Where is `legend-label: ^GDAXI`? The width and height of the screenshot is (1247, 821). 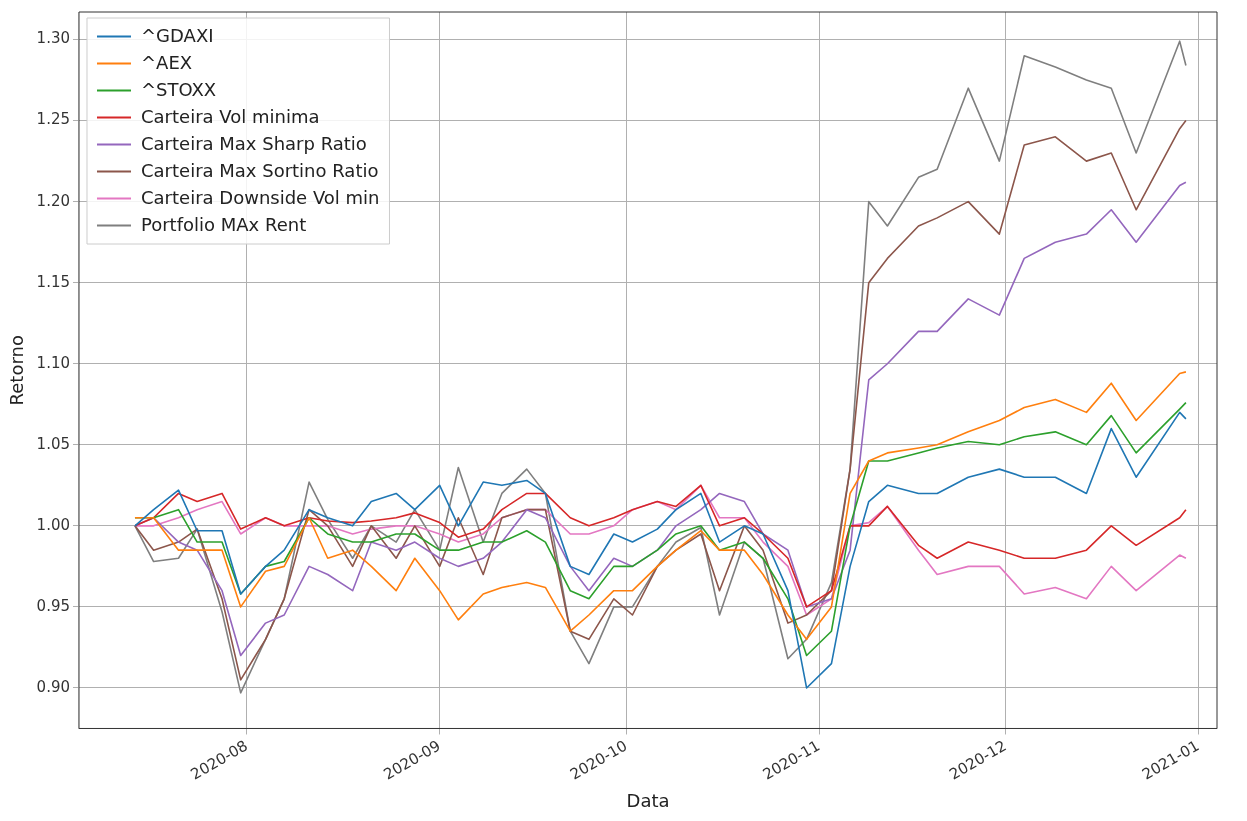 legend-label: ^GDAXI is located at coordinates (177, 36).